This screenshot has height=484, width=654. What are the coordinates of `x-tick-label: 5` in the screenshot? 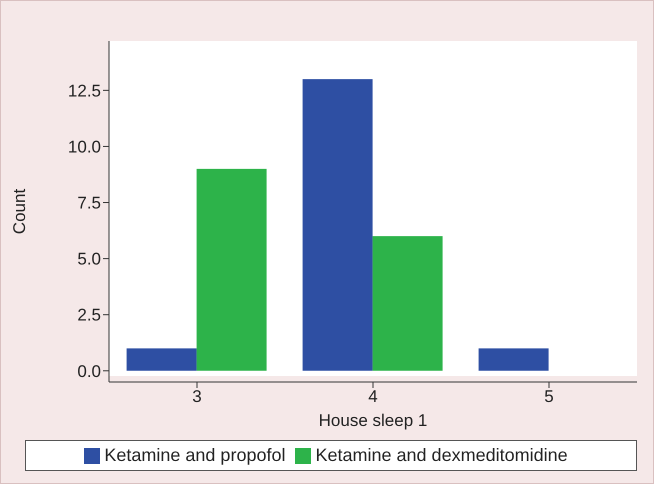 It's located at (549, 396).